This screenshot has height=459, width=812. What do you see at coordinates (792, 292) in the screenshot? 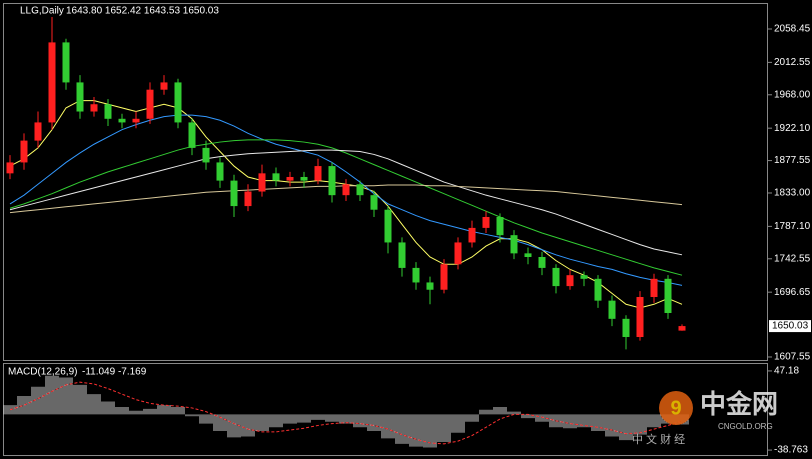
I see `y-tick-label: 1696.65` at bounding box center [792, 292].